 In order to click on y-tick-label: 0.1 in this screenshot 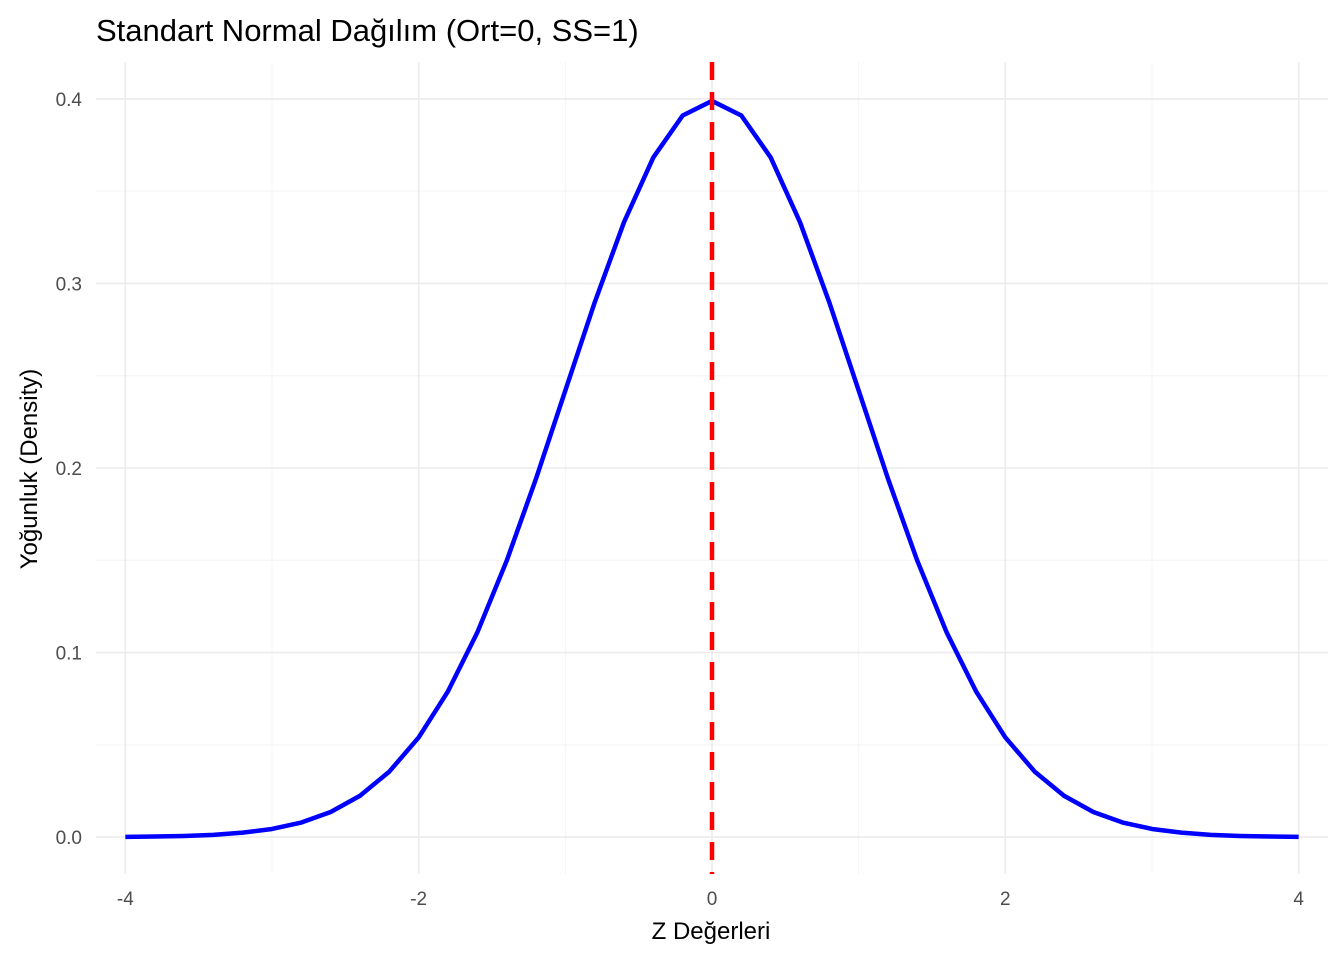, I will do `click(69, 654)`.